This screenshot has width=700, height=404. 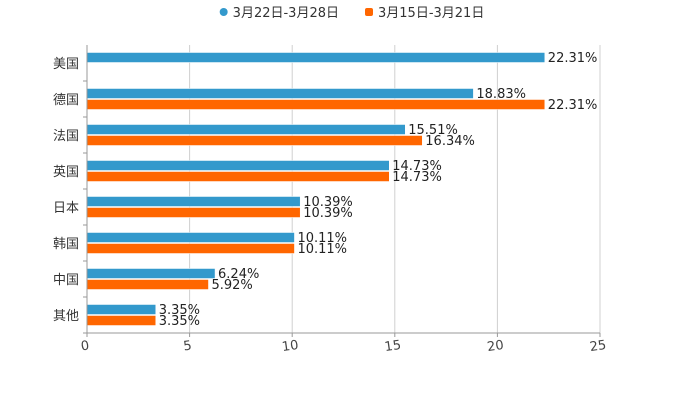 What do you see at coordinates (66, 244) in the screenshot?
I see `category-label: 韩国` at bounding box center [66, 244].